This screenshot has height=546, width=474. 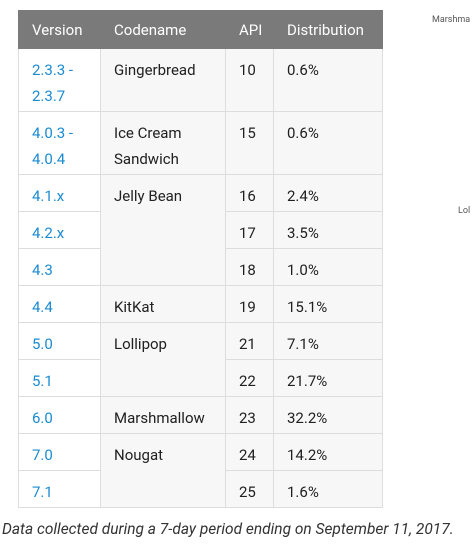 What do you see at coordinates (451, 20) in the screenshot?
I see `pie-label: Marshma` at bounding box center [451, 20].